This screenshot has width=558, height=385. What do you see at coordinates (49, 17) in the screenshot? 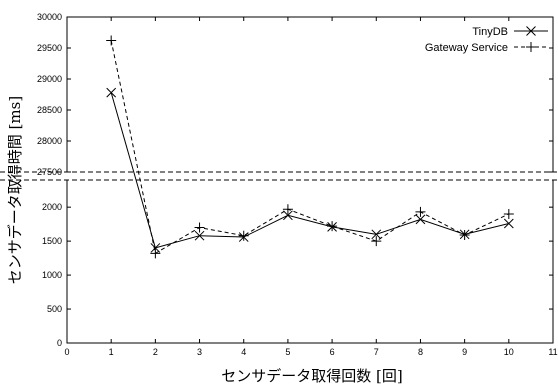
I see `y-tick-label: 30000` at bounding box center [49, 17].